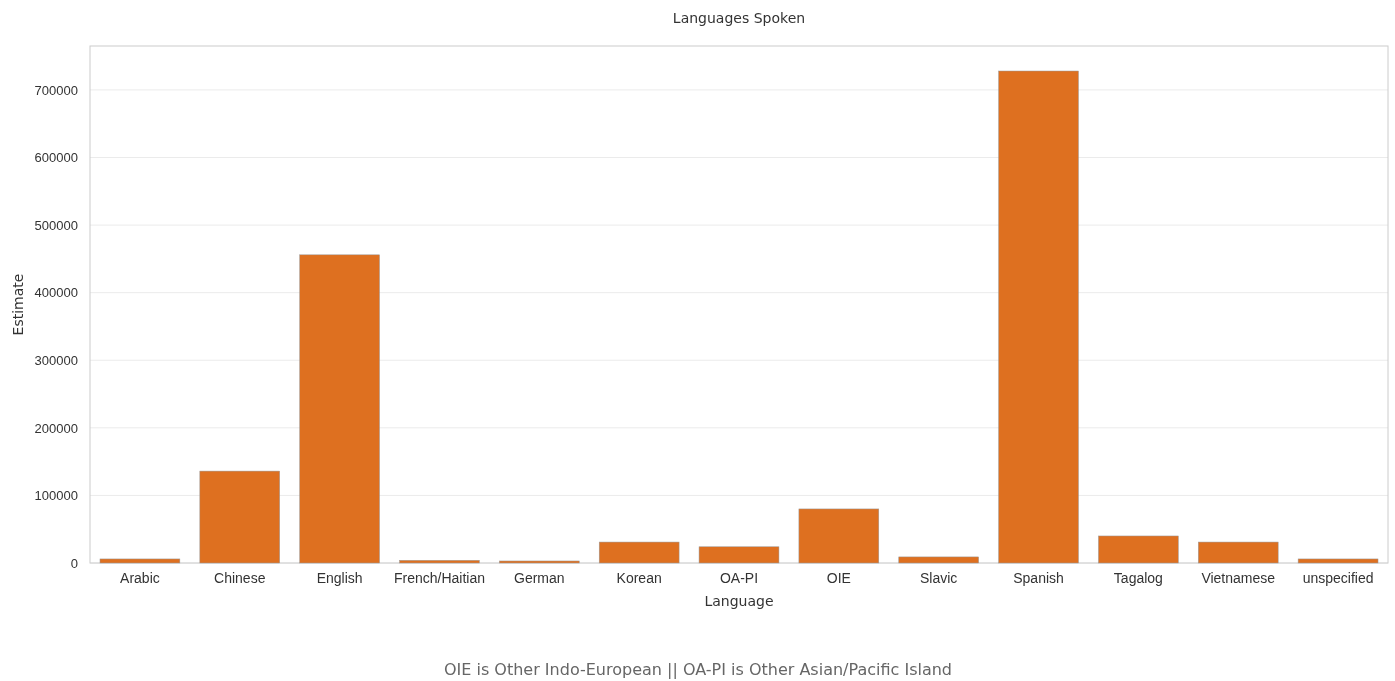 The image size is (1395, 681). I want to click on x-tick-label: French/Haitian, so click(439, 577).